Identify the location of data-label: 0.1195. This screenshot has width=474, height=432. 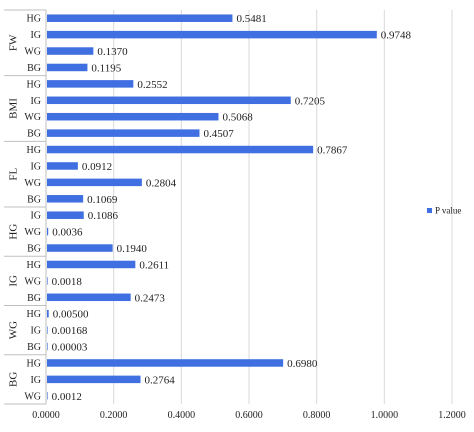
(106, 68).